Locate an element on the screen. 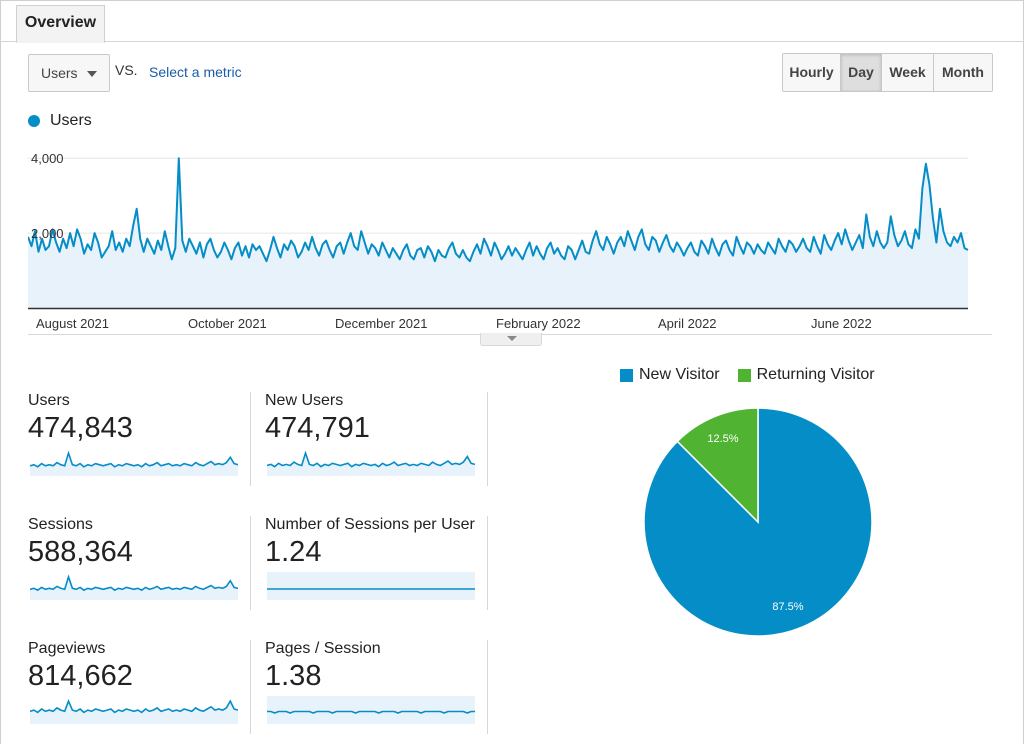 Image resolution: width=1024 pixels, height=744 pixels. new-visitor-swatch is located at coordinates (626, 375).